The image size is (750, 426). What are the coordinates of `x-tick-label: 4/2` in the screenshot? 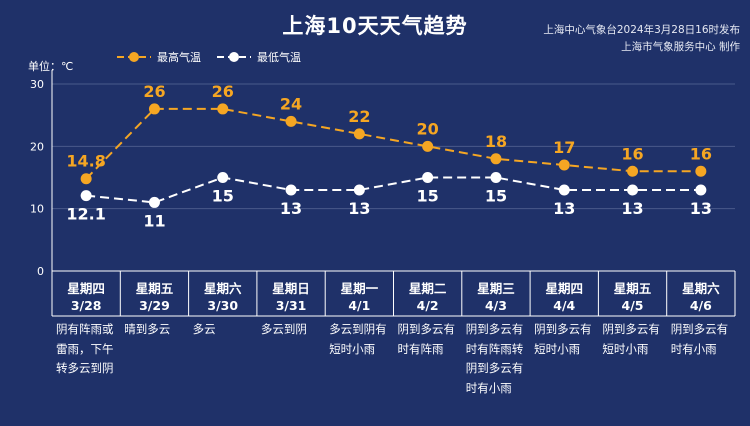 It's located at (427, 305).